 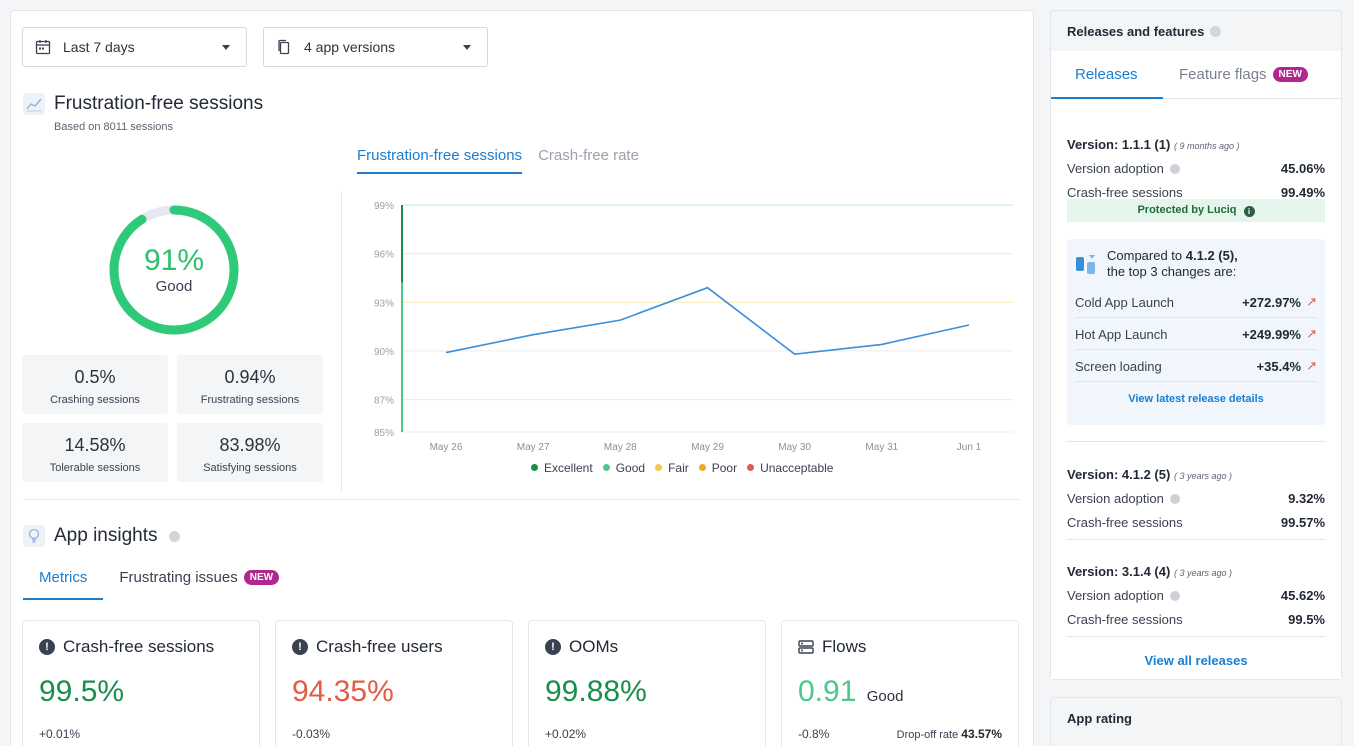 What do you see at coordinates (114, 127) in the screenshot?
I see `frustration-subtitle: Based on 8011 sessions` at bounding box center [114, 127].